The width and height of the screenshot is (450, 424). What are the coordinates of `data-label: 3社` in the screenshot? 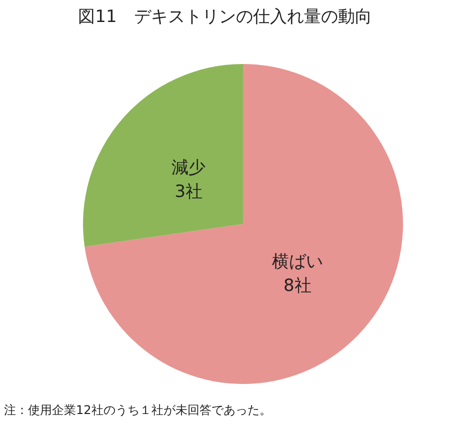 It's located at (188, 192).